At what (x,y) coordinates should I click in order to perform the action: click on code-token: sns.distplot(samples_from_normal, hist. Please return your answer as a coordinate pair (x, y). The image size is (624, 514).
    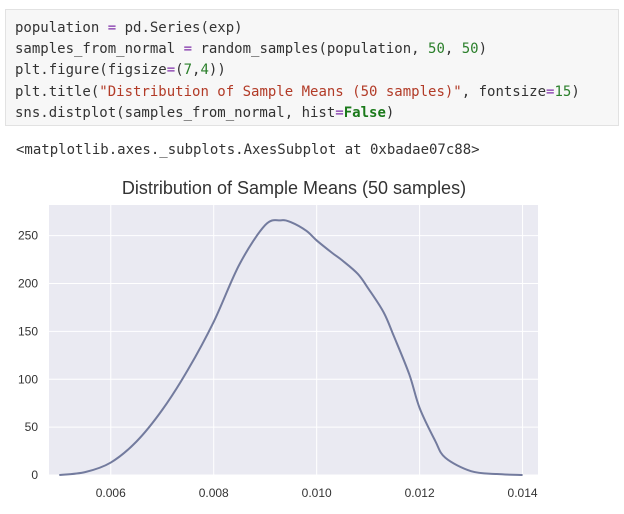
    Looking at the image, I should click on (175, 112).